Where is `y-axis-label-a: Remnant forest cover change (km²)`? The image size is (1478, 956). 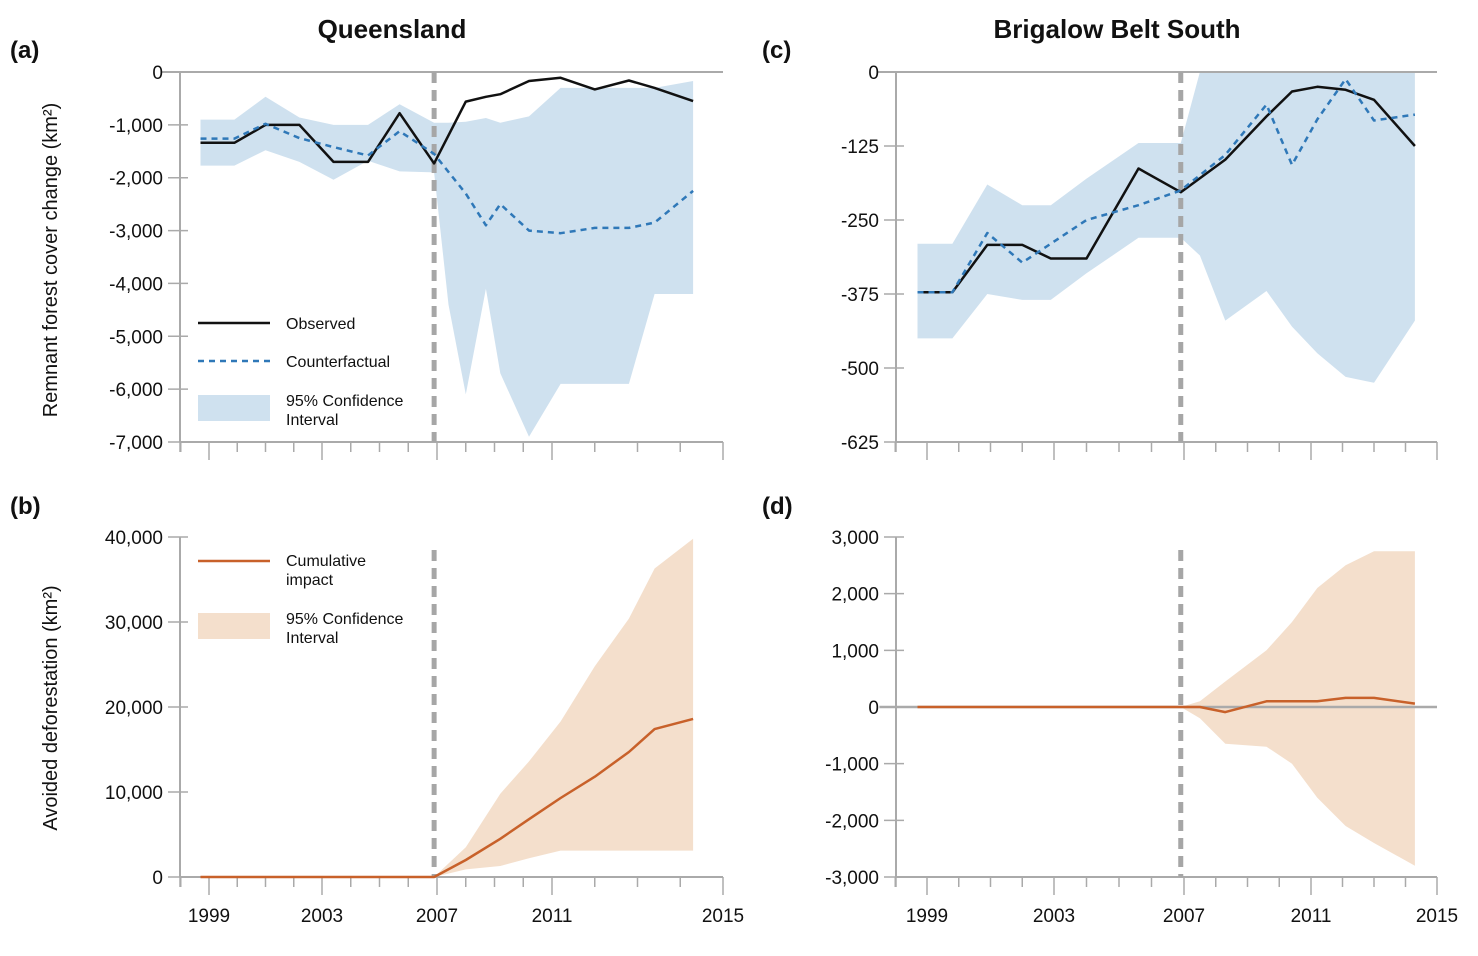 y-axis-label-a: Remnant forest cover change (km²) is located at coordinates (51, 260).